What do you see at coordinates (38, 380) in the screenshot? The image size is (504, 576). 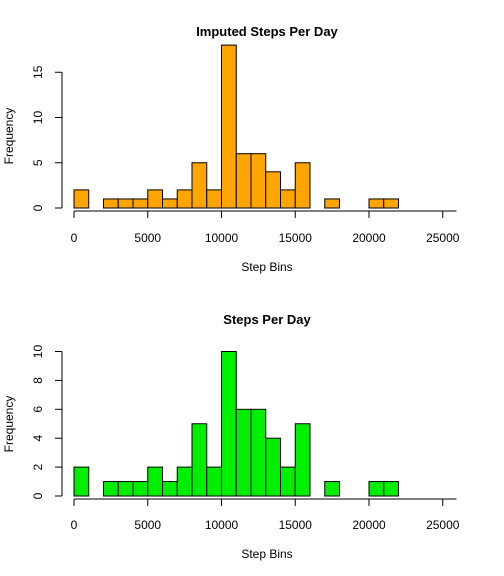 I see `y-tick-label: 8` at bounding box center [38, 380].